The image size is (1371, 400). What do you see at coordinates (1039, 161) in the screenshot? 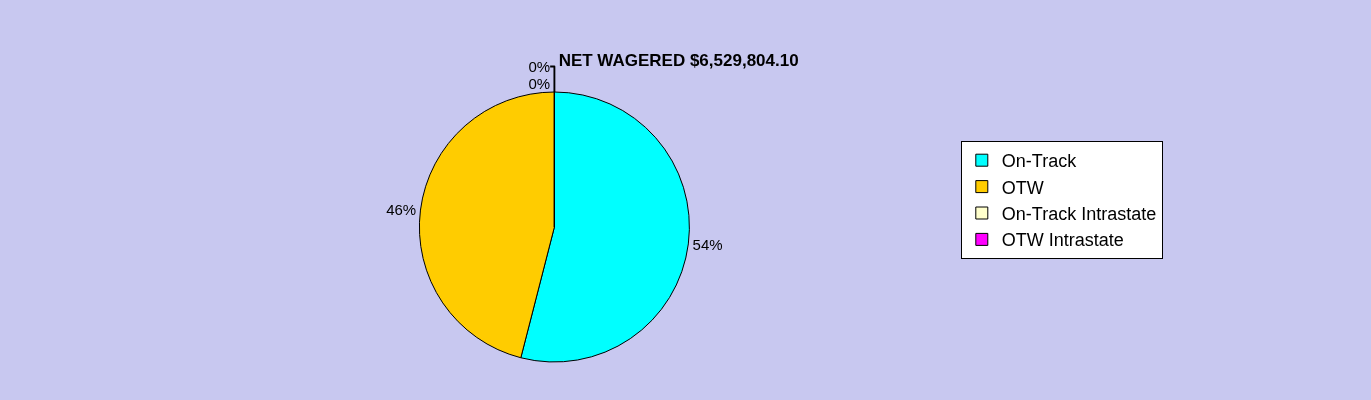
I see `legend-label: On-Track` at bounding box center [1039, 161].